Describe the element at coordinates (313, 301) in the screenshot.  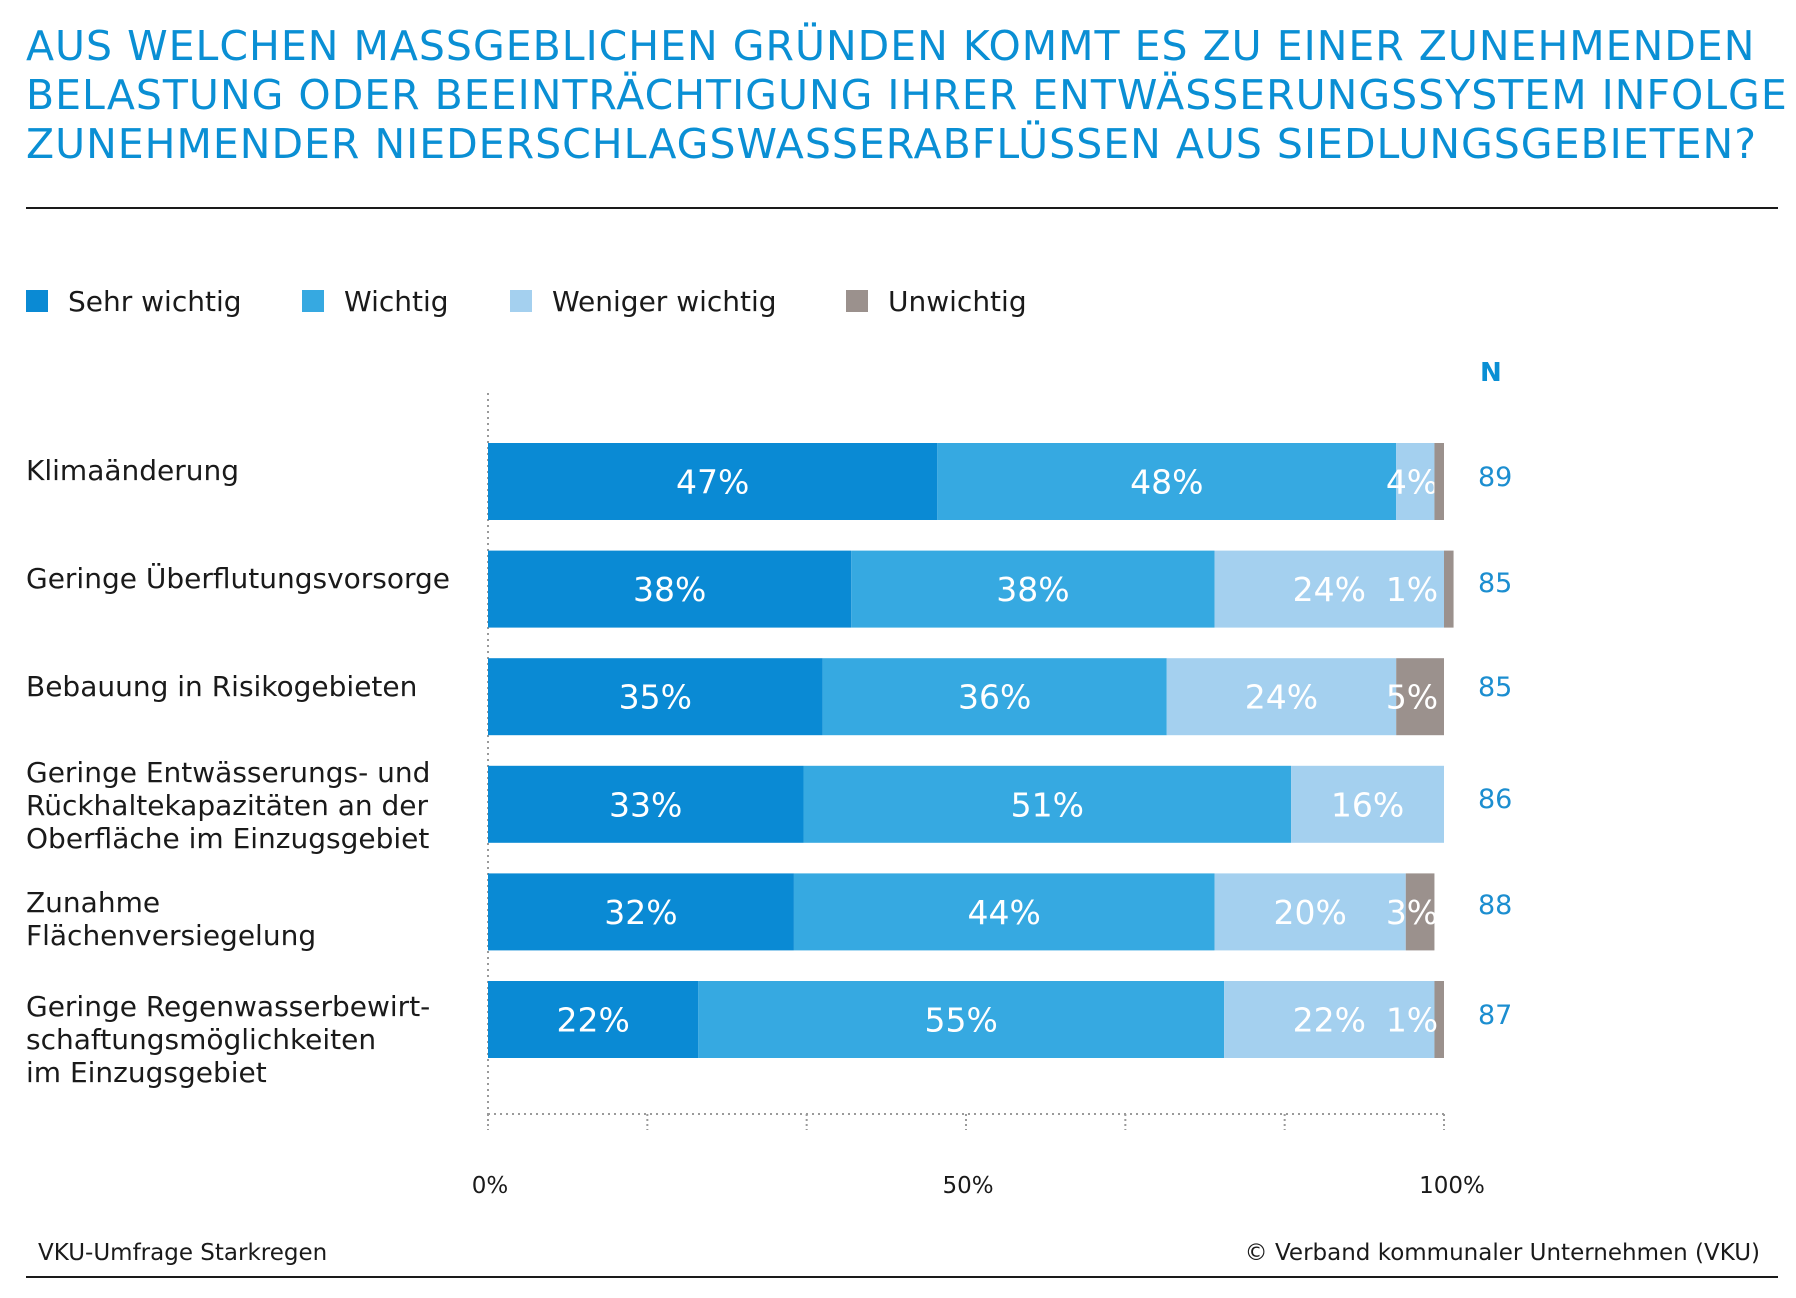
I see `legend-swatch-wichtig` at that location.